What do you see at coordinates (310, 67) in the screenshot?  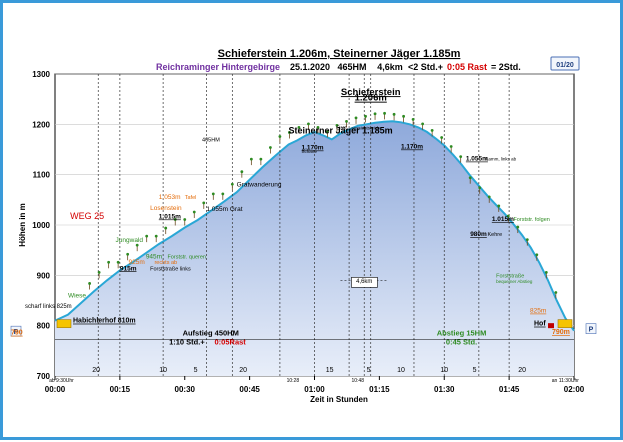 I see `date-label: 25.1.2020` at bounding box center [310, 67].